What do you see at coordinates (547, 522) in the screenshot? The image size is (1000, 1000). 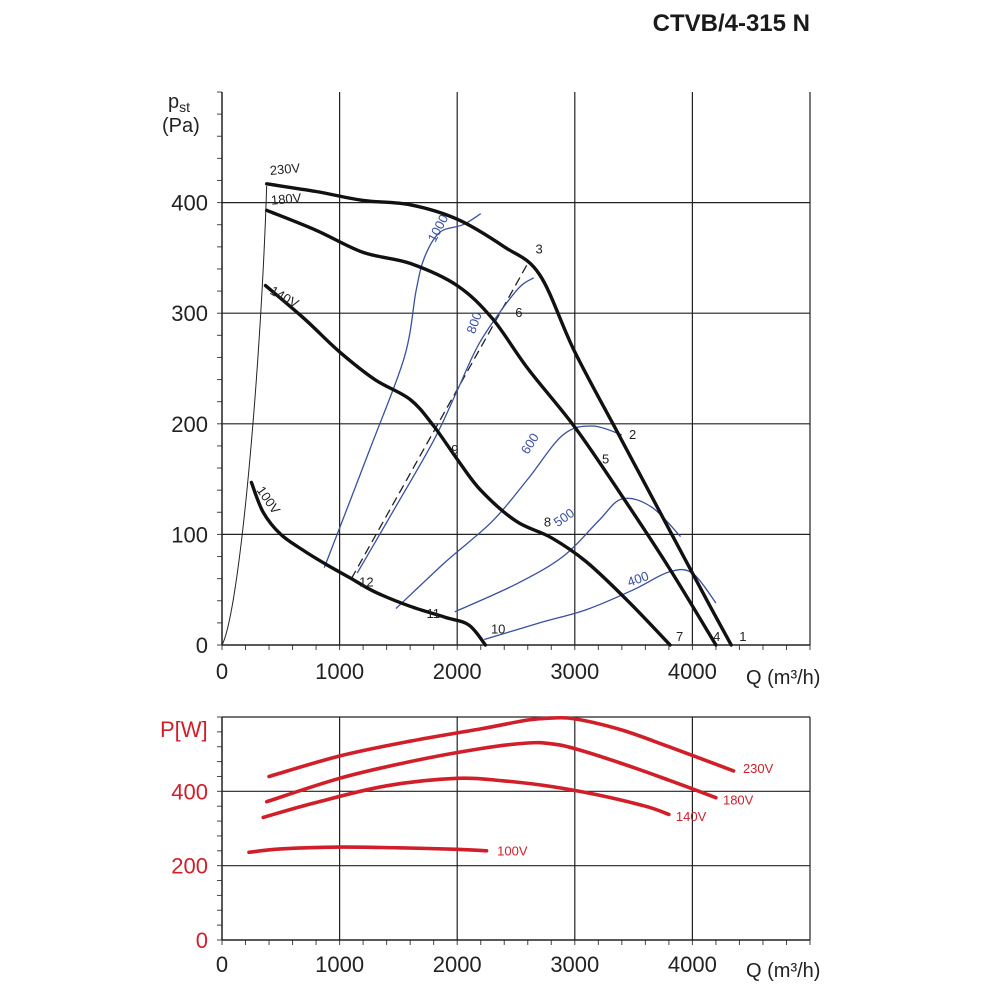 I see `point-label-8: 8` at bounding box center [547, 522].